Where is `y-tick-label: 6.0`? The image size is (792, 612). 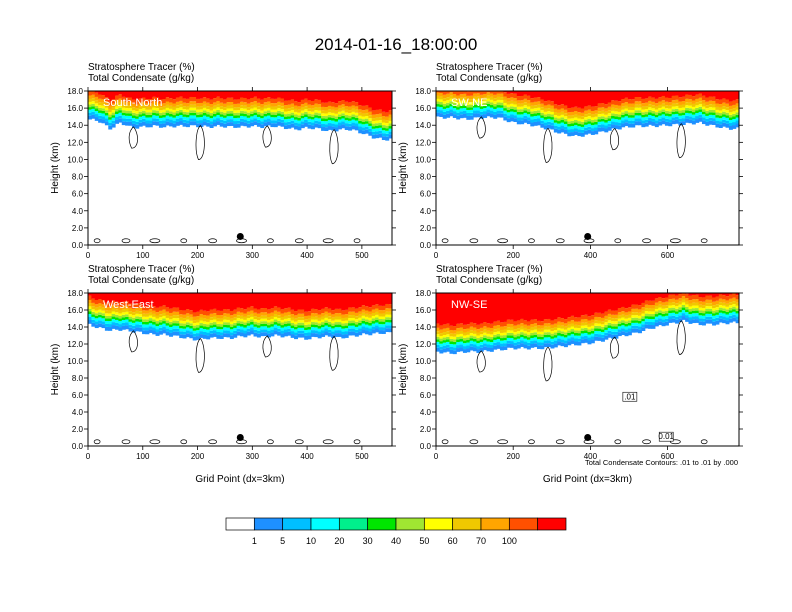
y-tick-label: 6.0 is located at coordinates (78, 194).